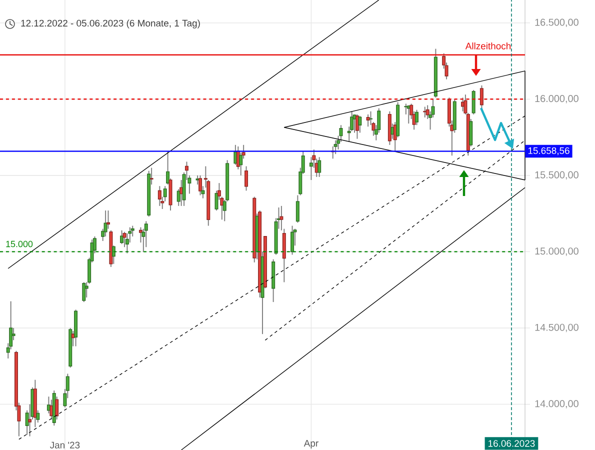 This screenshot has height=450, width=595. Describe the element at coordinates (511, 443) in the screenshot. I see `ref-line-label: 16.06.2023` at that location.